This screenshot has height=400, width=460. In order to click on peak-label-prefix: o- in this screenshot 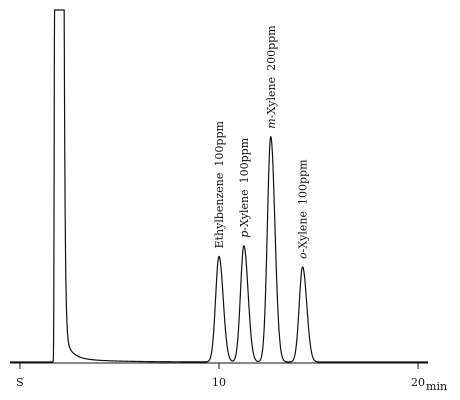, I will do `click(303, 253)`.